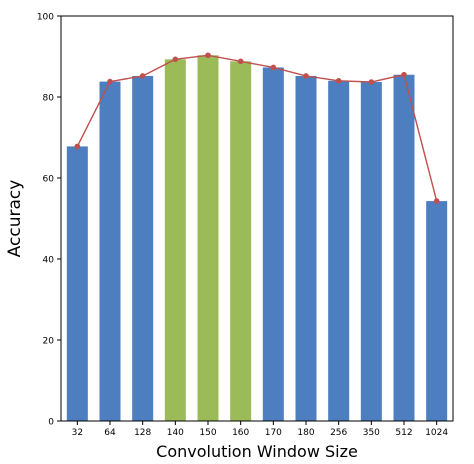 This screenshot has height=464, width=474. Describe the element at coordinates (371, 433) in the screenshot. I see `x-tick-label-350: 350` at that location.